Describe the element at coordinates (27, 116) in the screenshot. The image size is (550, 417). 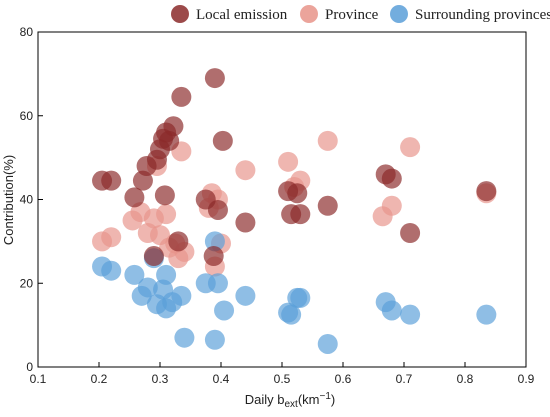
I see `y-tick-label-3: 60` at that location.